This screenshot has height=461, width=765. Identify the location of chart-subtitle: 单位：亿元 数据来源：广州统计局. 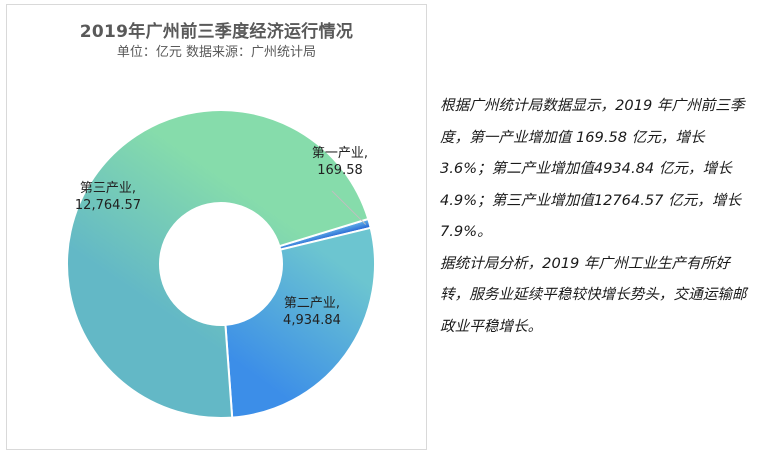
(216, 52).